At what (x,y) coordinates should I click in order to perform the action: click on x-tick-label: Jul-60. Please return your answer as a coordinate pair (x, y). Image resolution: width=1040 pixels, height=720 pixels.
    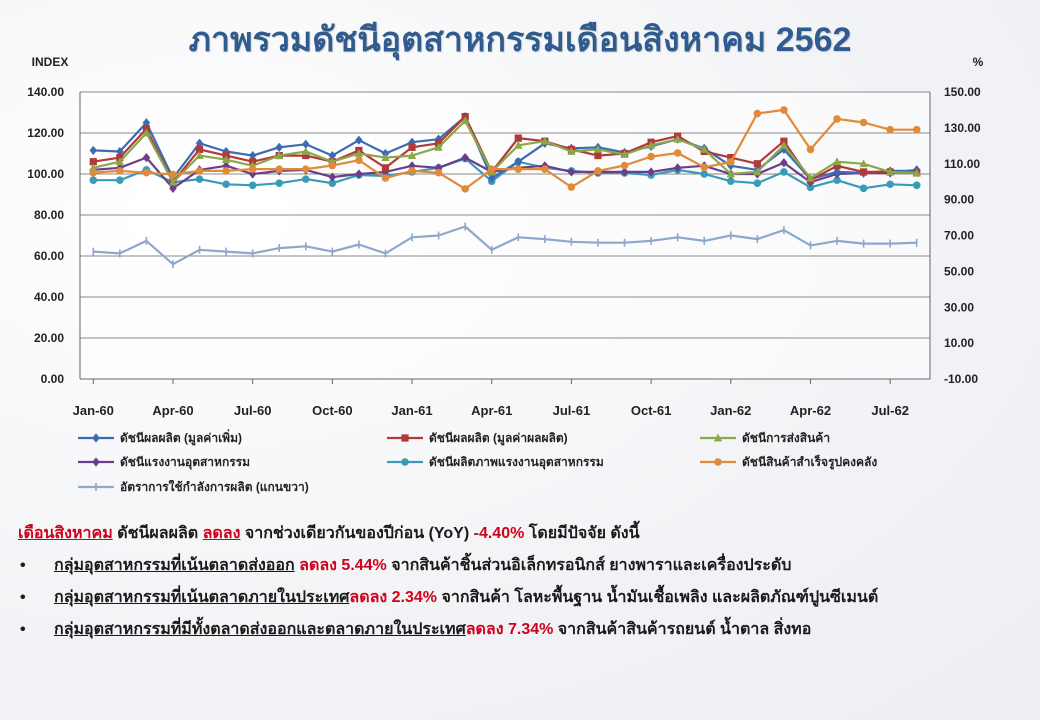
    Looking at the image, I should click on (253, 410).